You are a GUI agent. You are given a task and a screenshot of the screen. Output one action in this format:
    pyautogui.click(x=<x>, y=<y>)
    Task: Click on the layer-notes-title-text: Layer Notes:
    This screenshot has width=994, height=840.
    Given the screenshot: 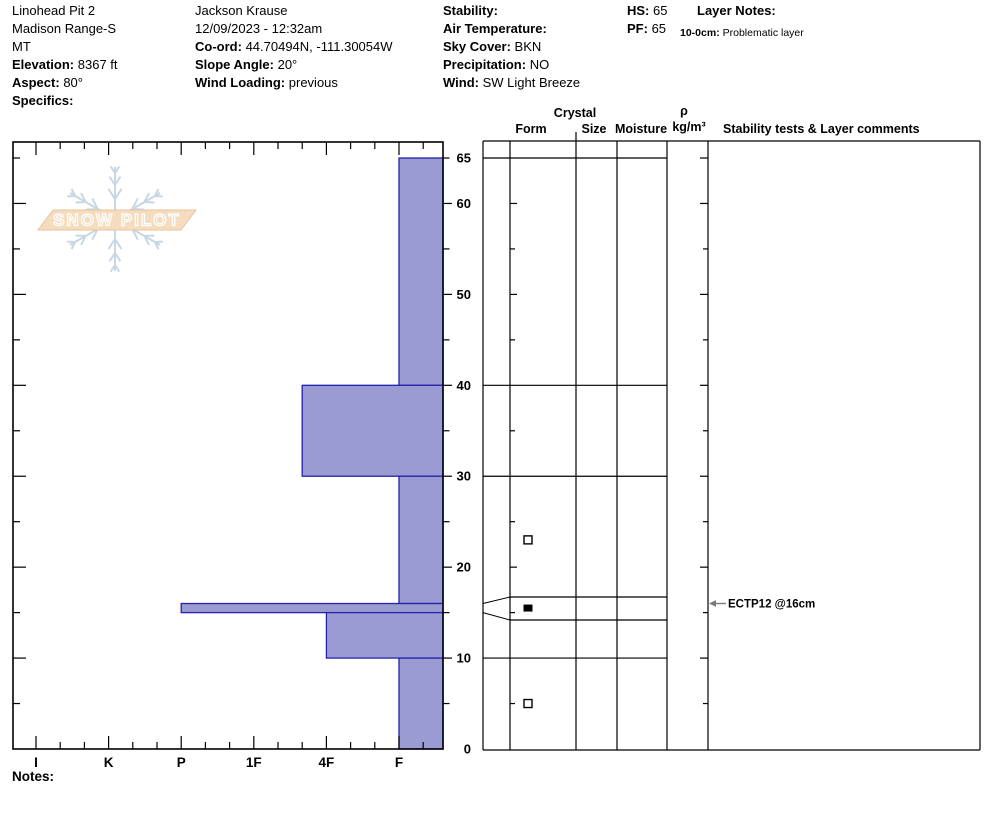 What is the action you would take?
    pyautogui.click(x=736, y=10)
    